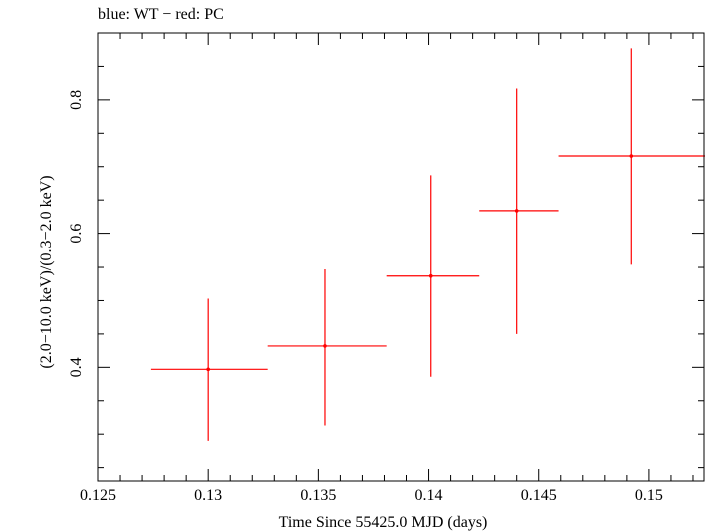 This screenshot has height=532, width=705. I want to click on chart-title: blue: WT − red: PC, so click(161, 14).